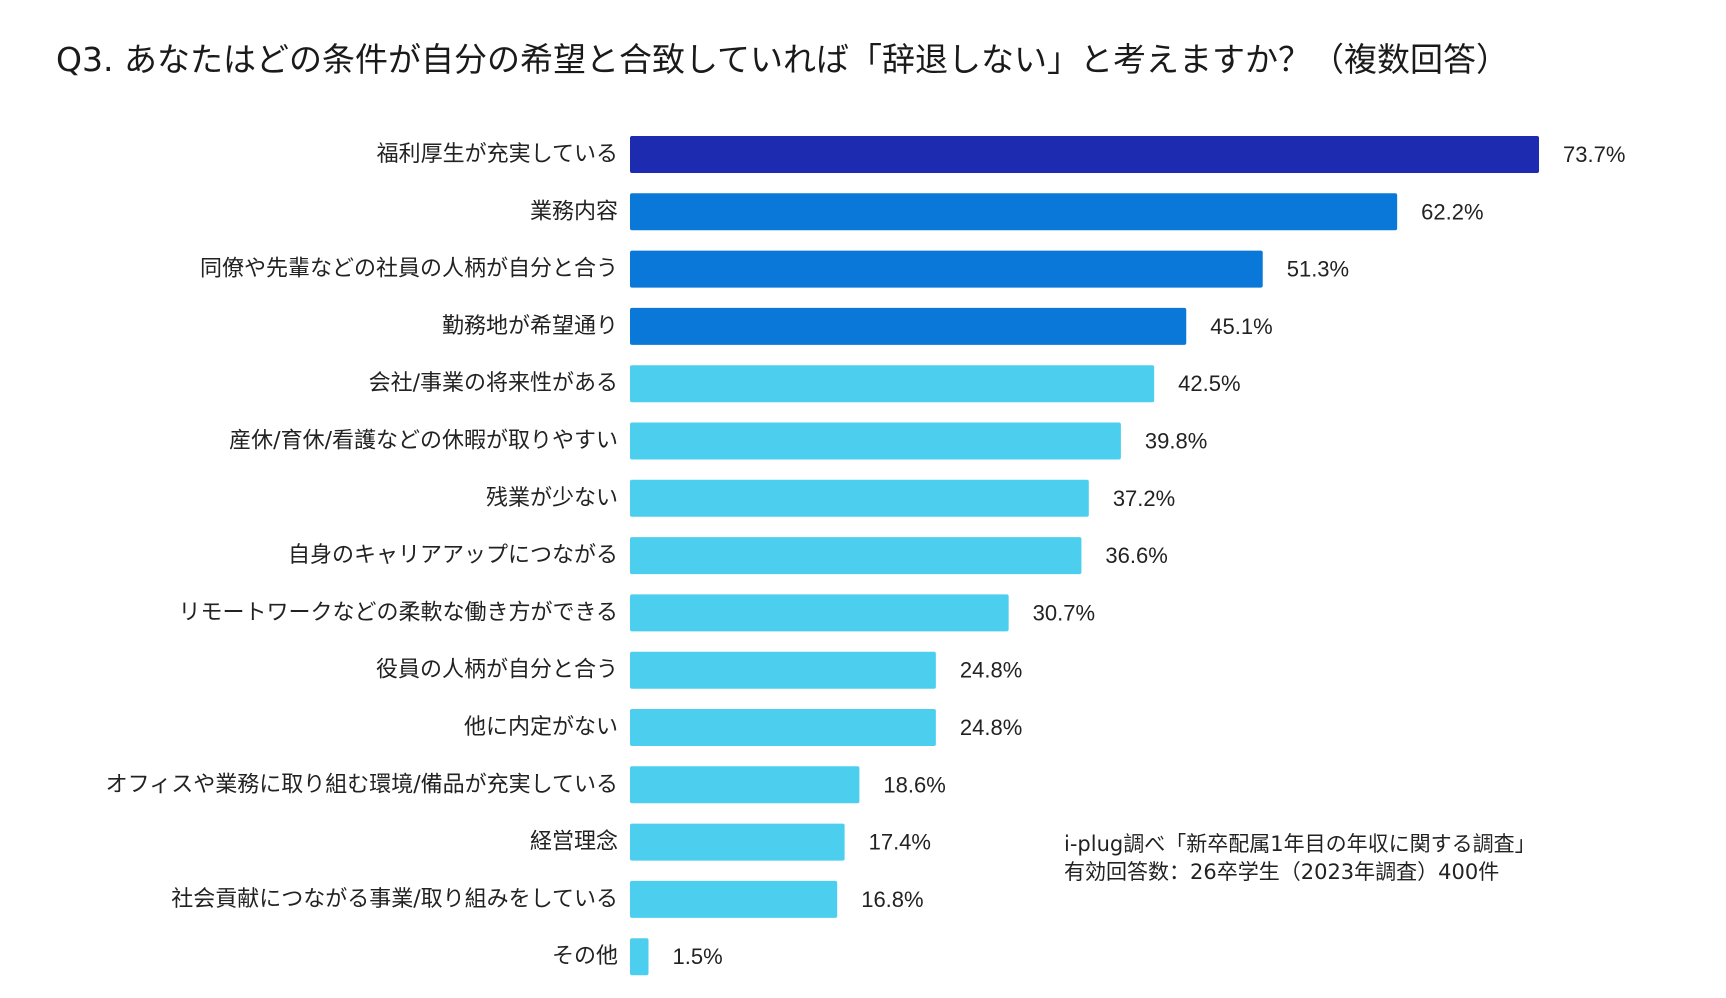  Describe the element at coordinates (585, 956) in the screenshot. I see `category-label-15: その他` at that location.